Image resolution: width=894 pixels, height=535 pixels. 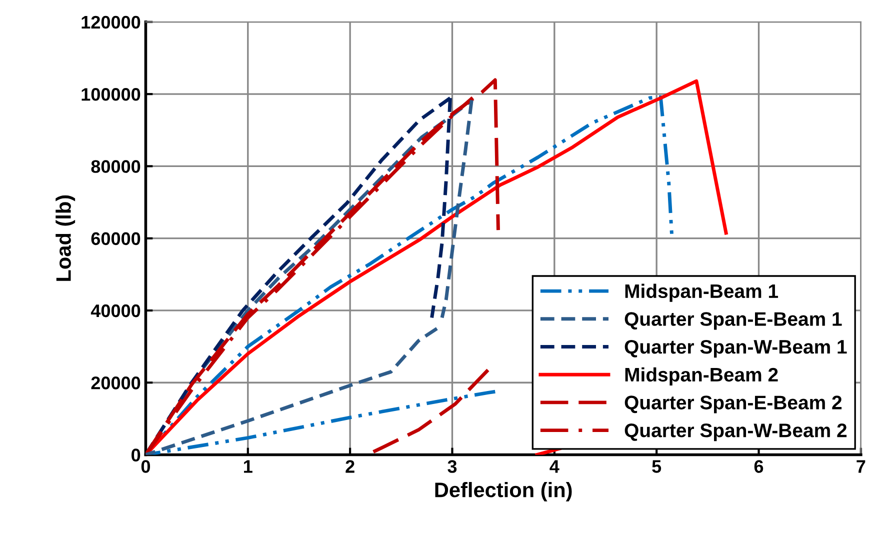 I want to click on x-tick-label: 4, so click(x=555, y=466).